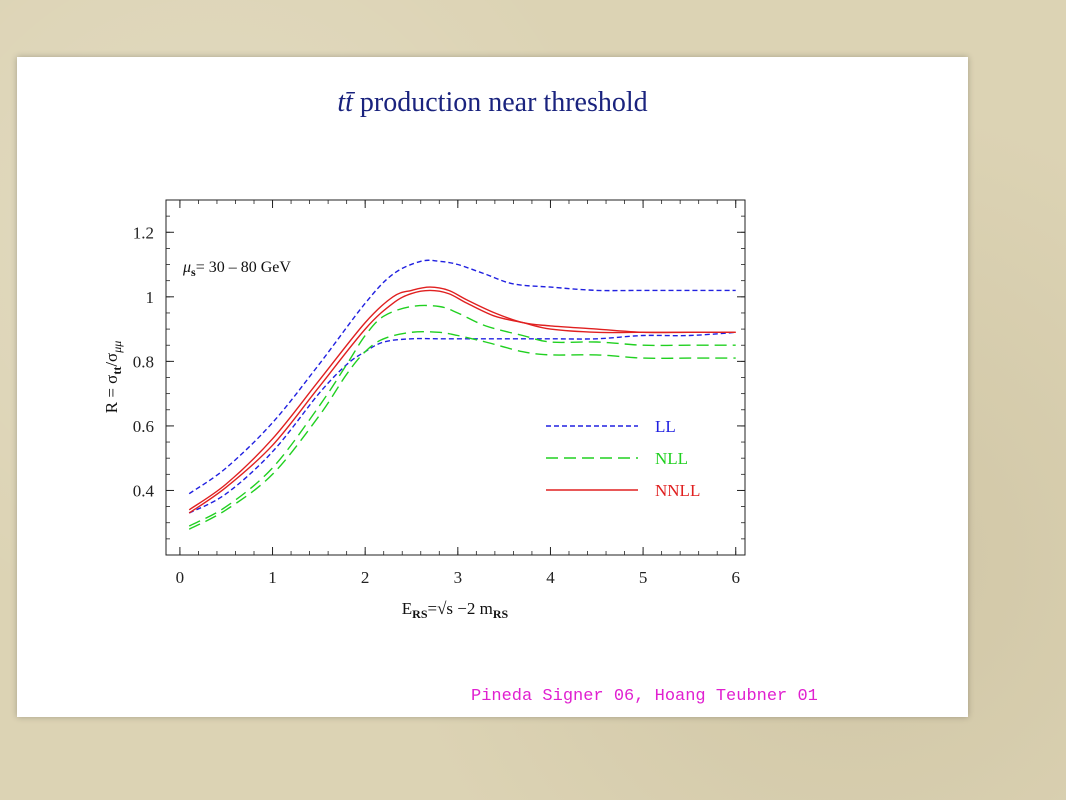 The width and height of the screenshot is (1066, 800). I want to click on x-axis-label: ERS=√s −2 mRS, so click(455, 610).